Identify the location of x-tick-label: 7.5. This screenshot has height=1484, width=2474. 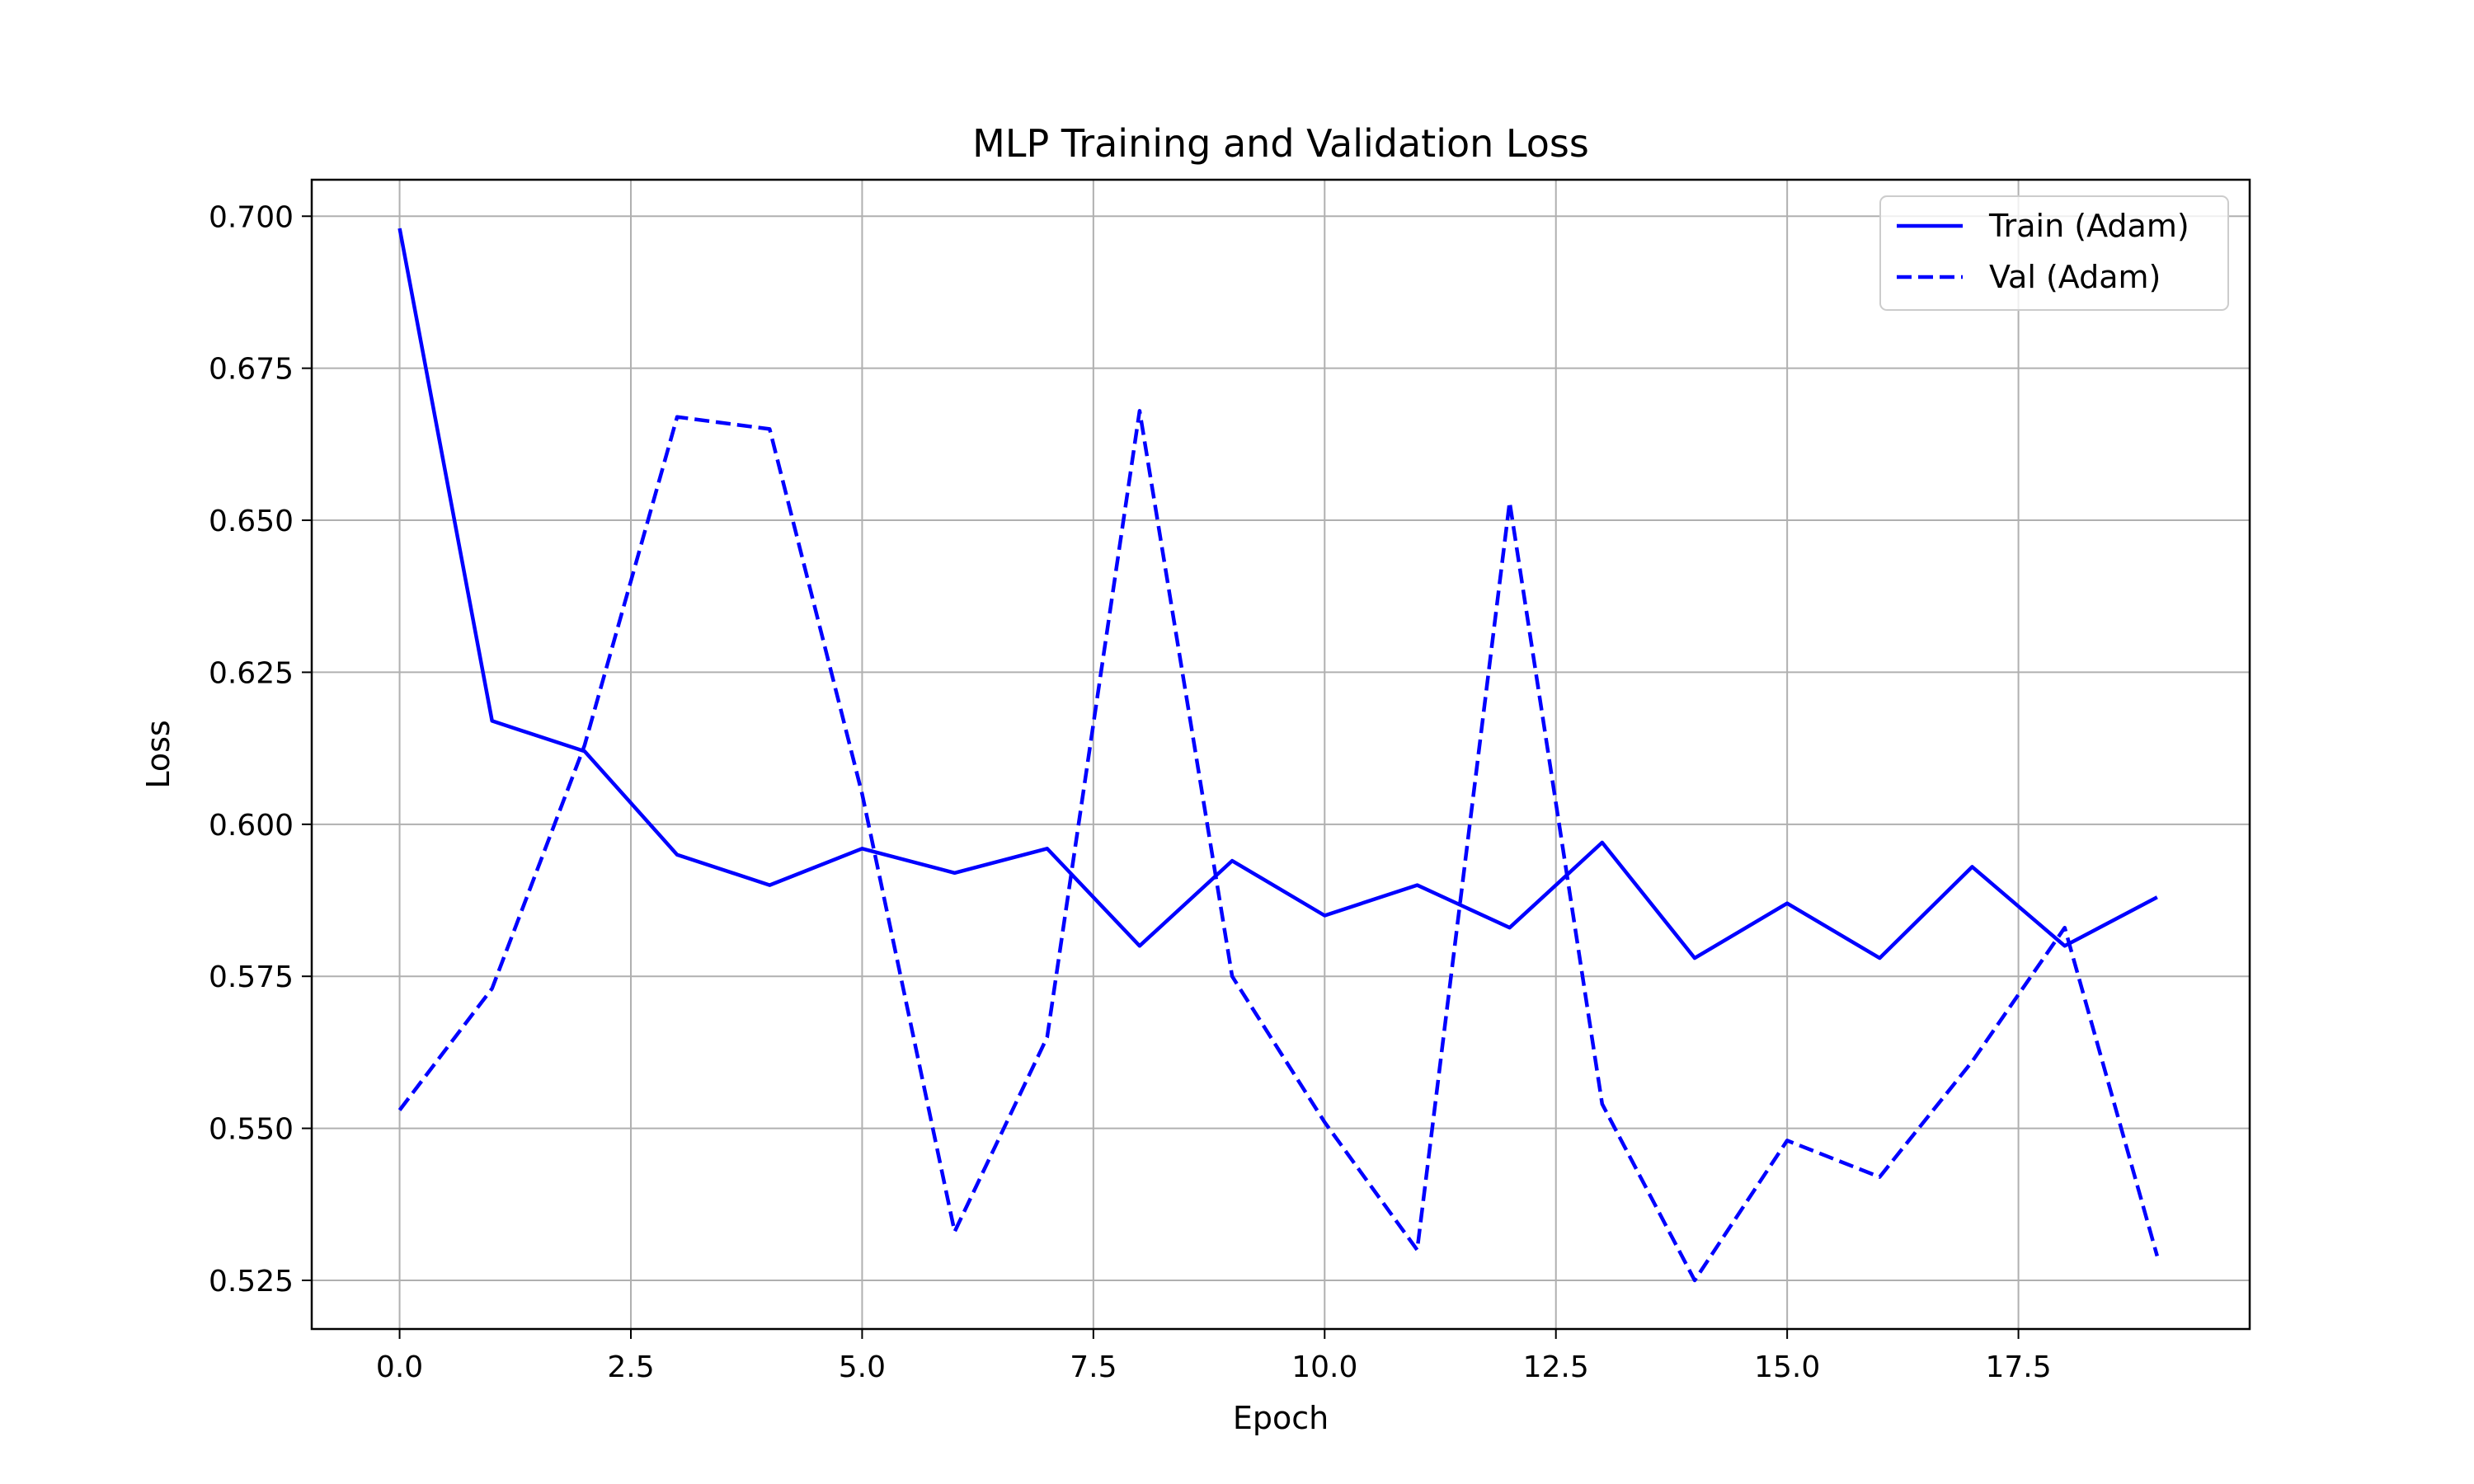
(1093, 1367).